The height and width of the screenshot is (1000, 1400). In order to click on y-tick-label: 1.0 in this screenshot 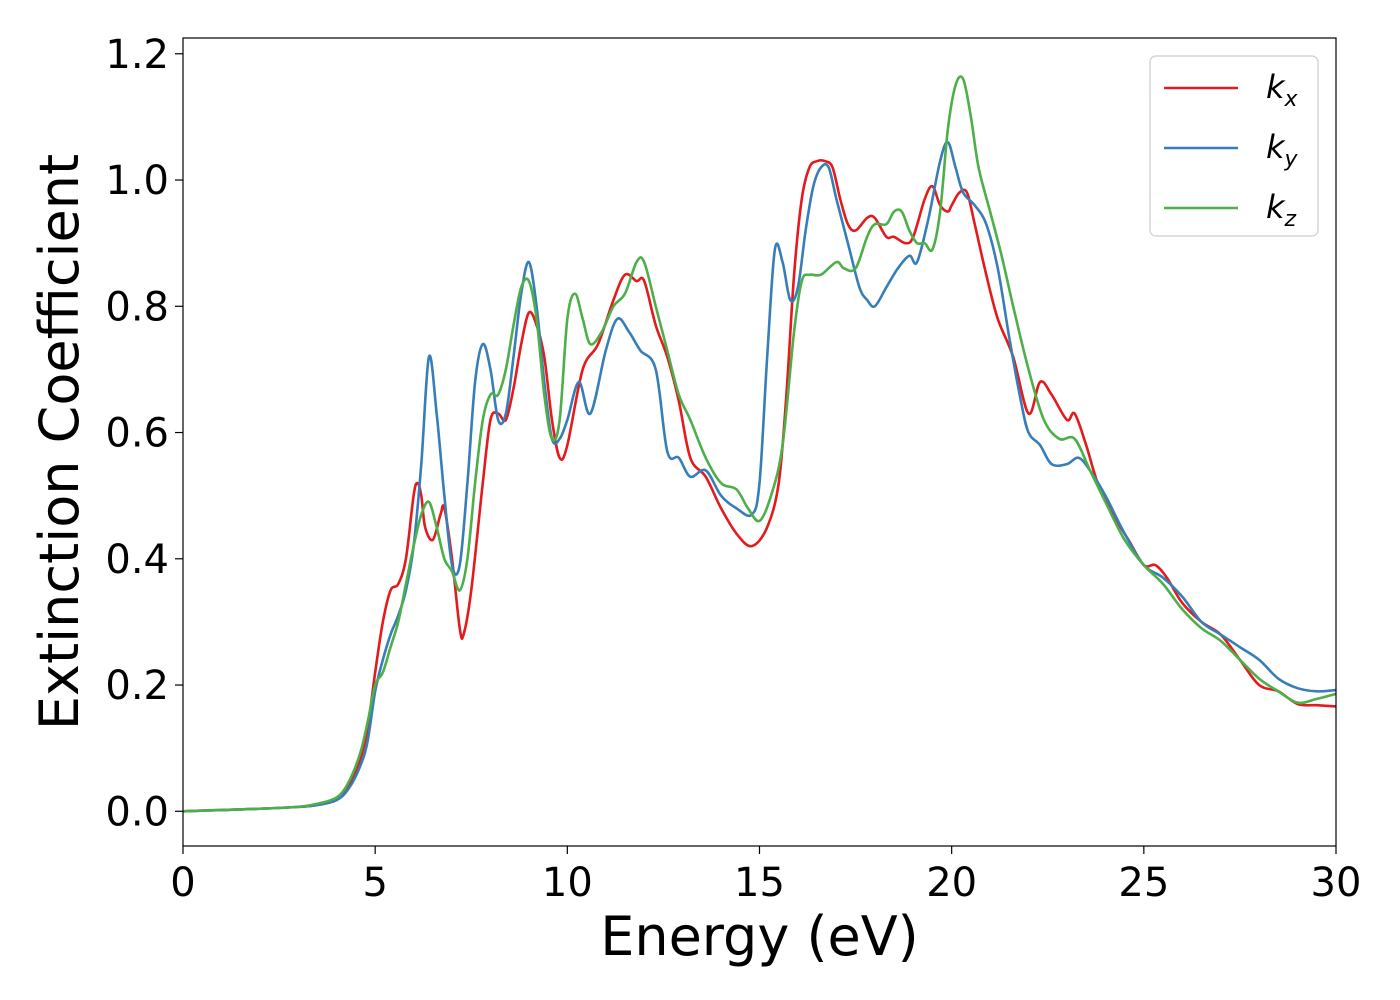, I will do `click(137, 181)`.